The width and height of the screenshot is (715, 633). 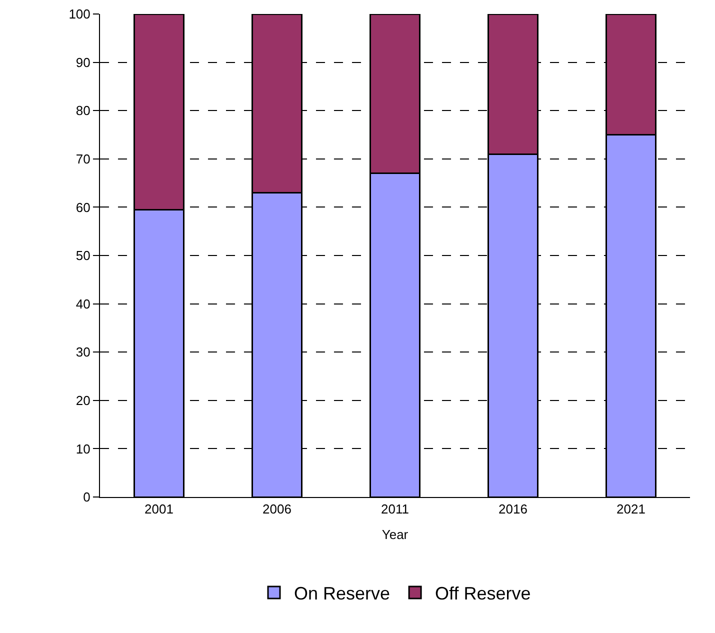 I want to click on y-tick-label: 10, so click(x=83, y=448).